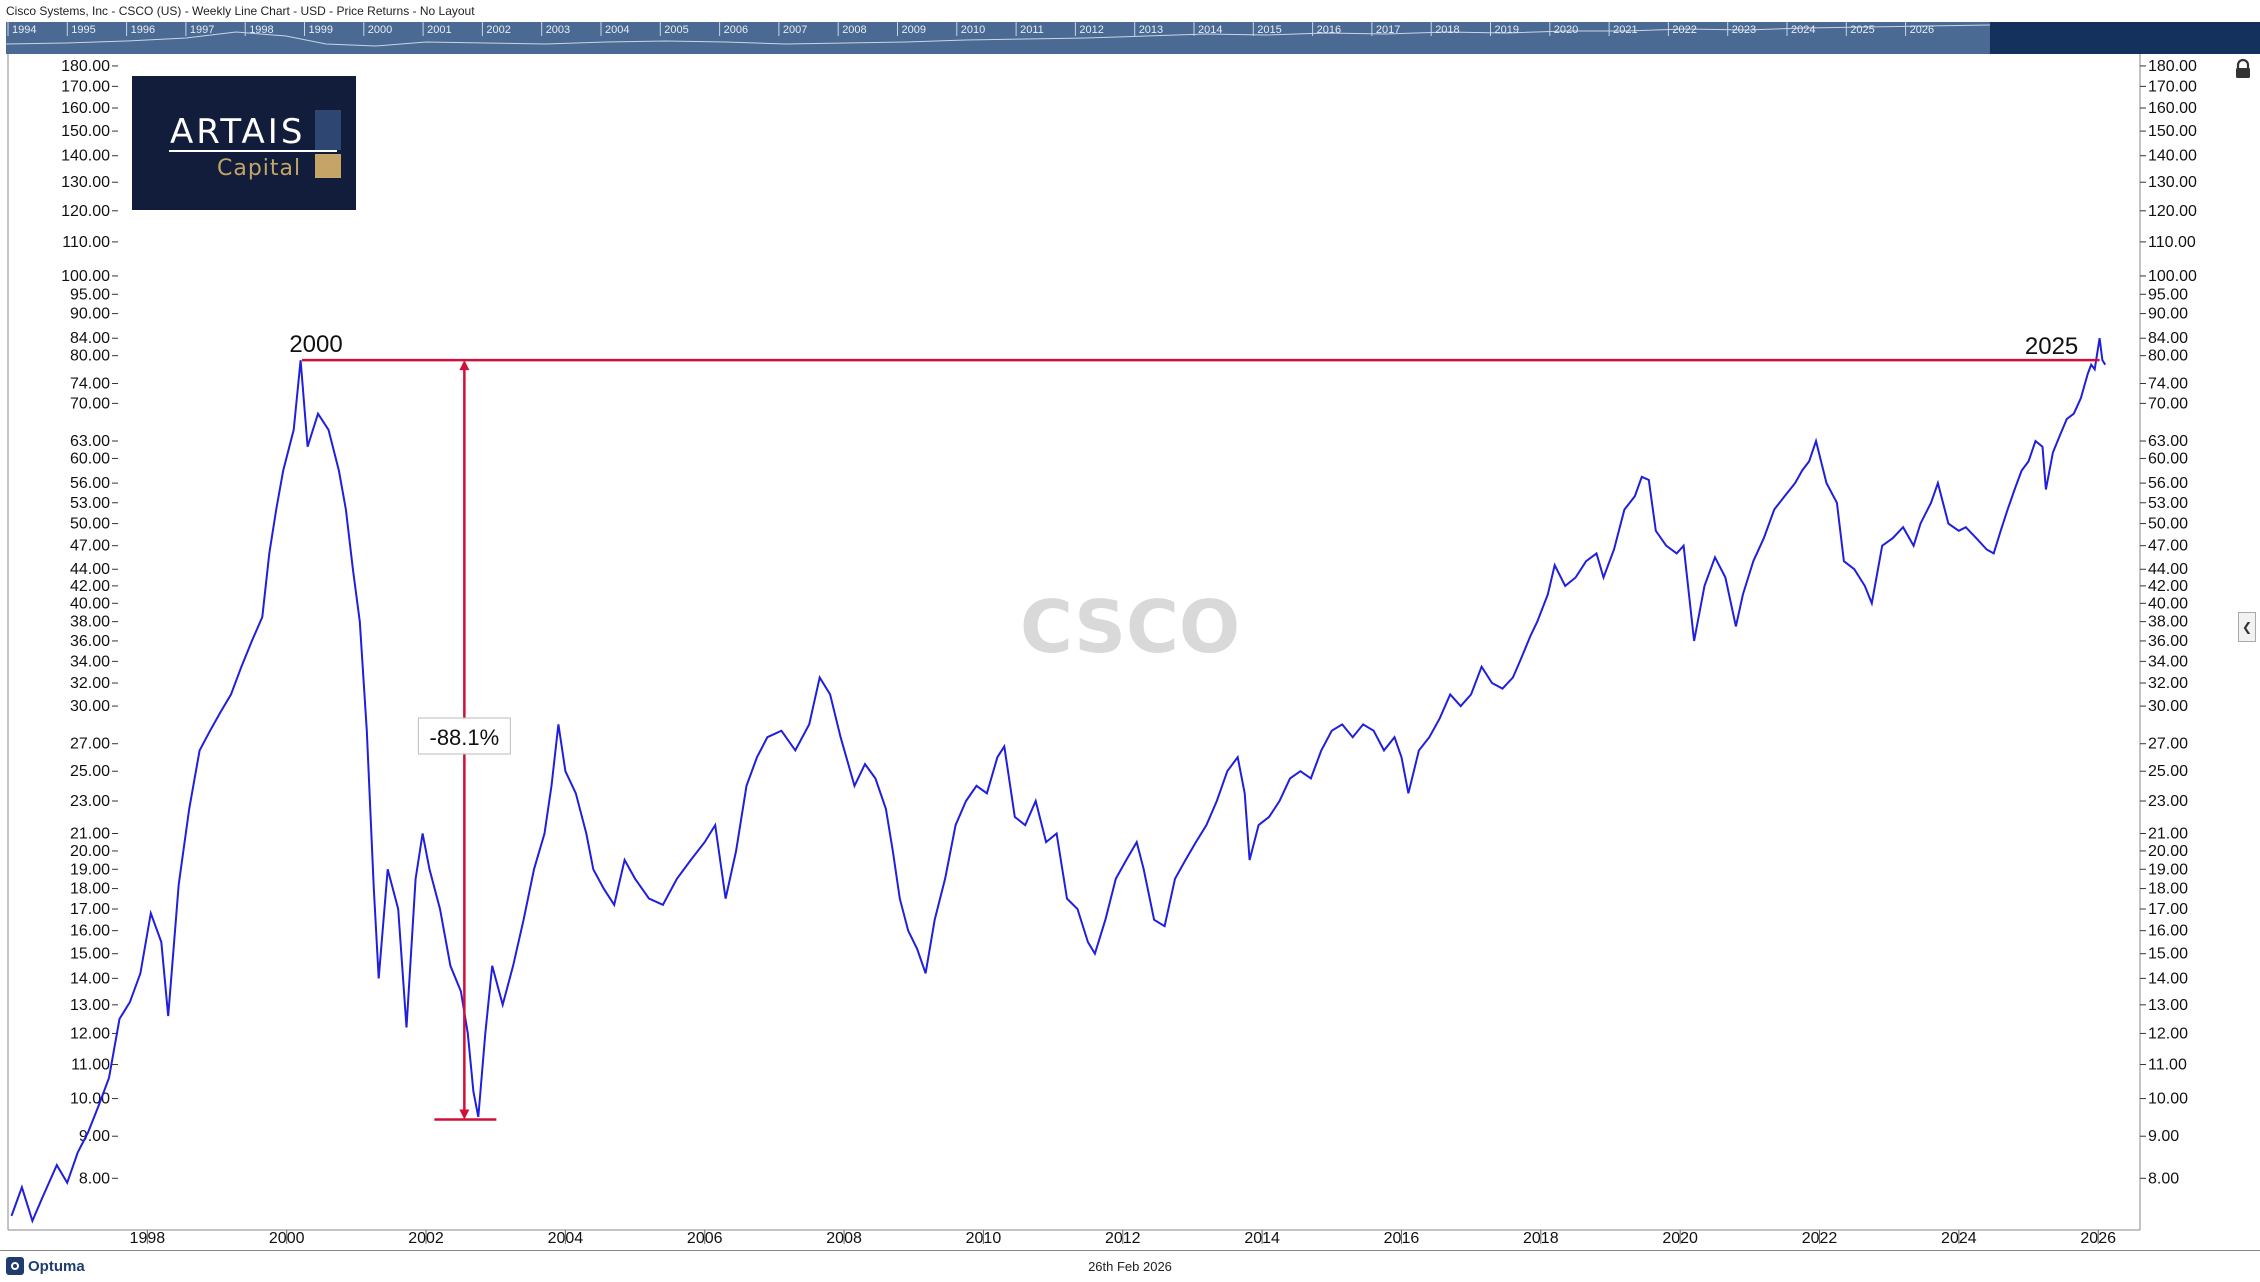 The height and width of the screenshot is (1282, 2260). What do you see at coordinates (2168, 384) in the screenshot?
I see `y-tick-label-right: 74.00` at bounding box center [2168, 384].